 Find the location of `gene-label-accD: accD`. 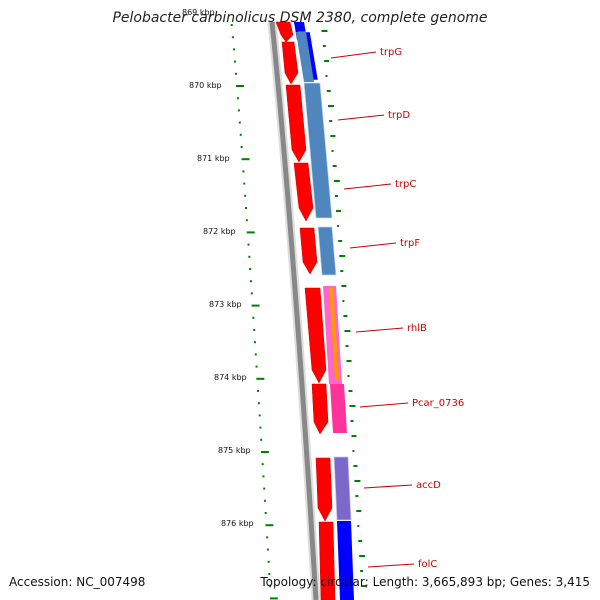

gene-label-accD: accD is located at coordinates (428, 485).